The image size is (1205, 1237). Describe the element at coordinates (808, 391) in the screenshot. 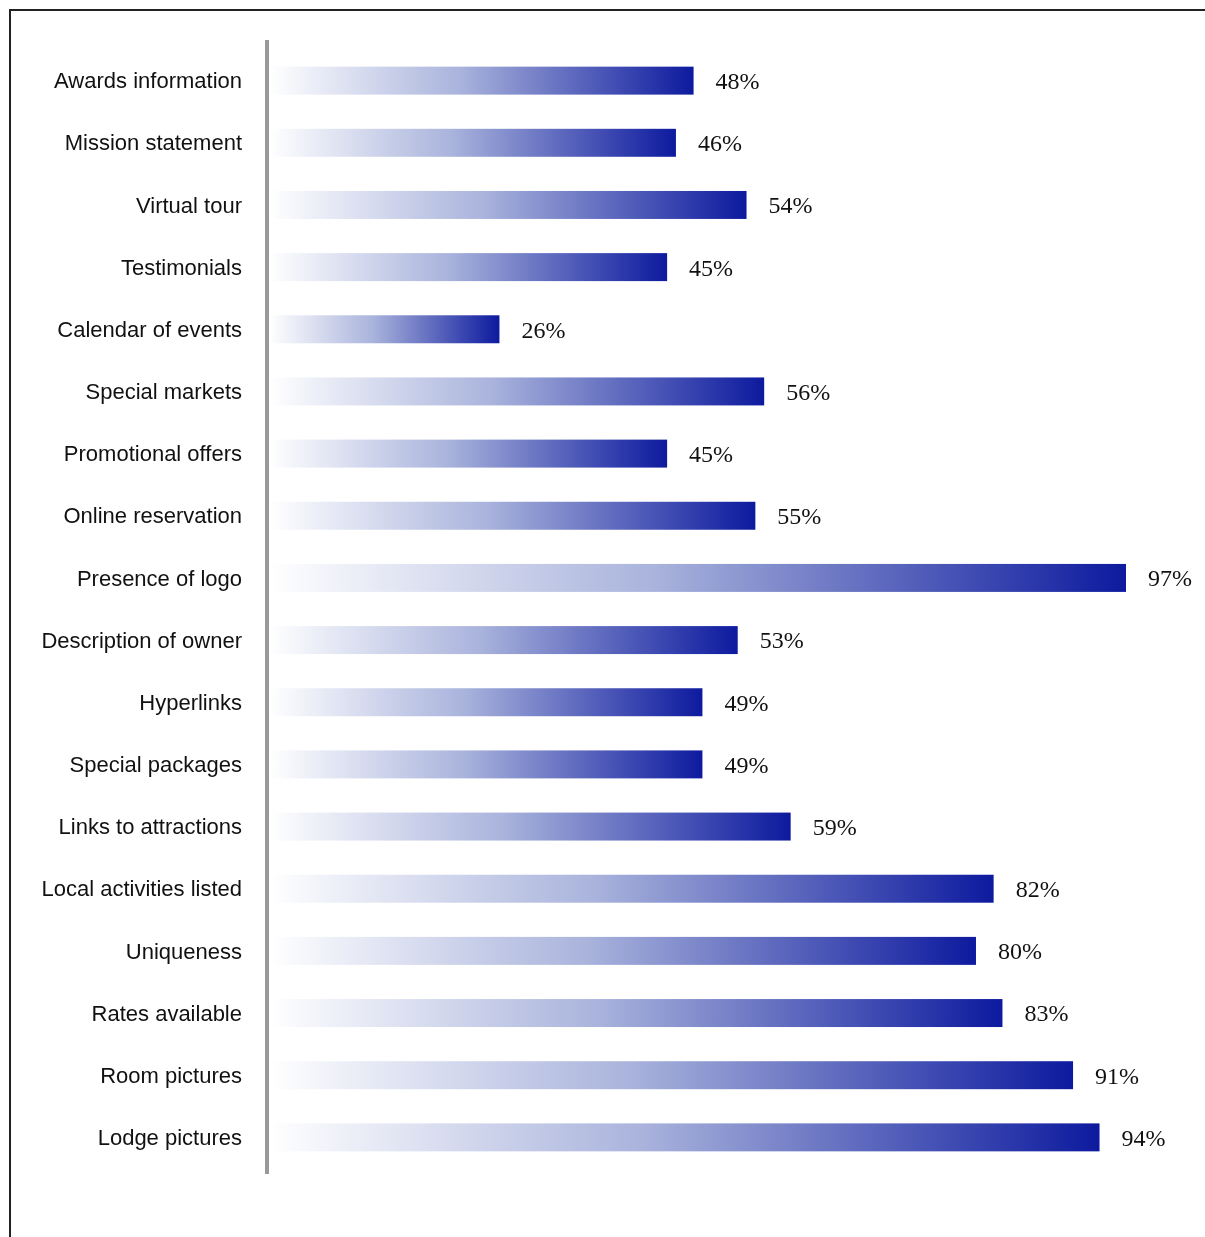

I see `data-label: 56%` at that location.